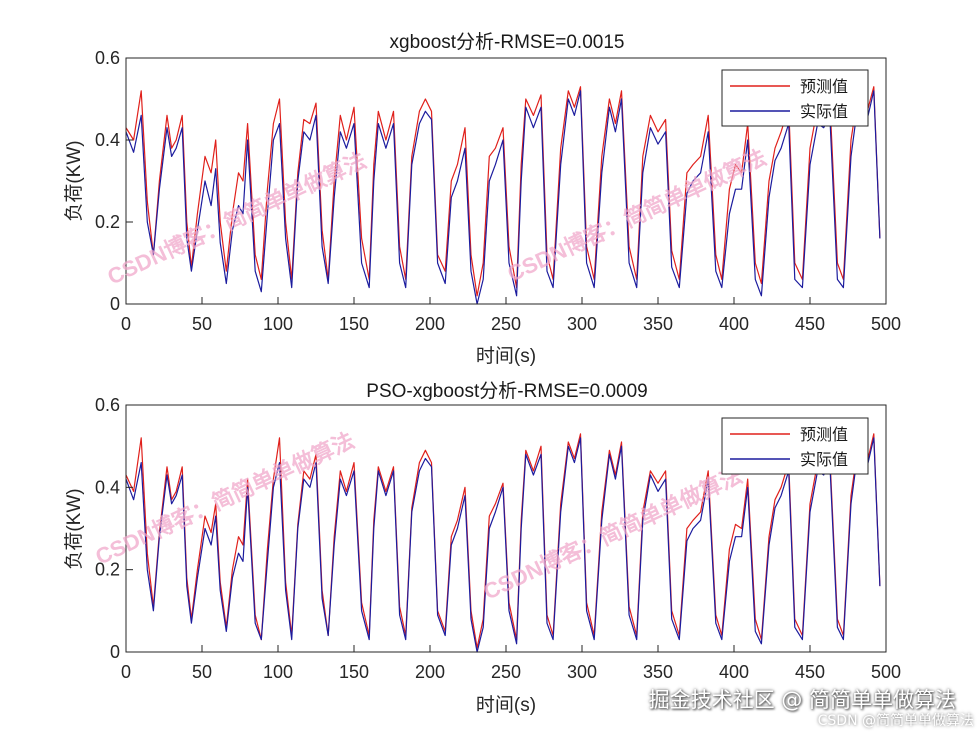  Describe the element at coordinates (506, 391) in the screenshot. I see `chart-title: PSO-xgboost分析-RMSE=0.0009` at that location.